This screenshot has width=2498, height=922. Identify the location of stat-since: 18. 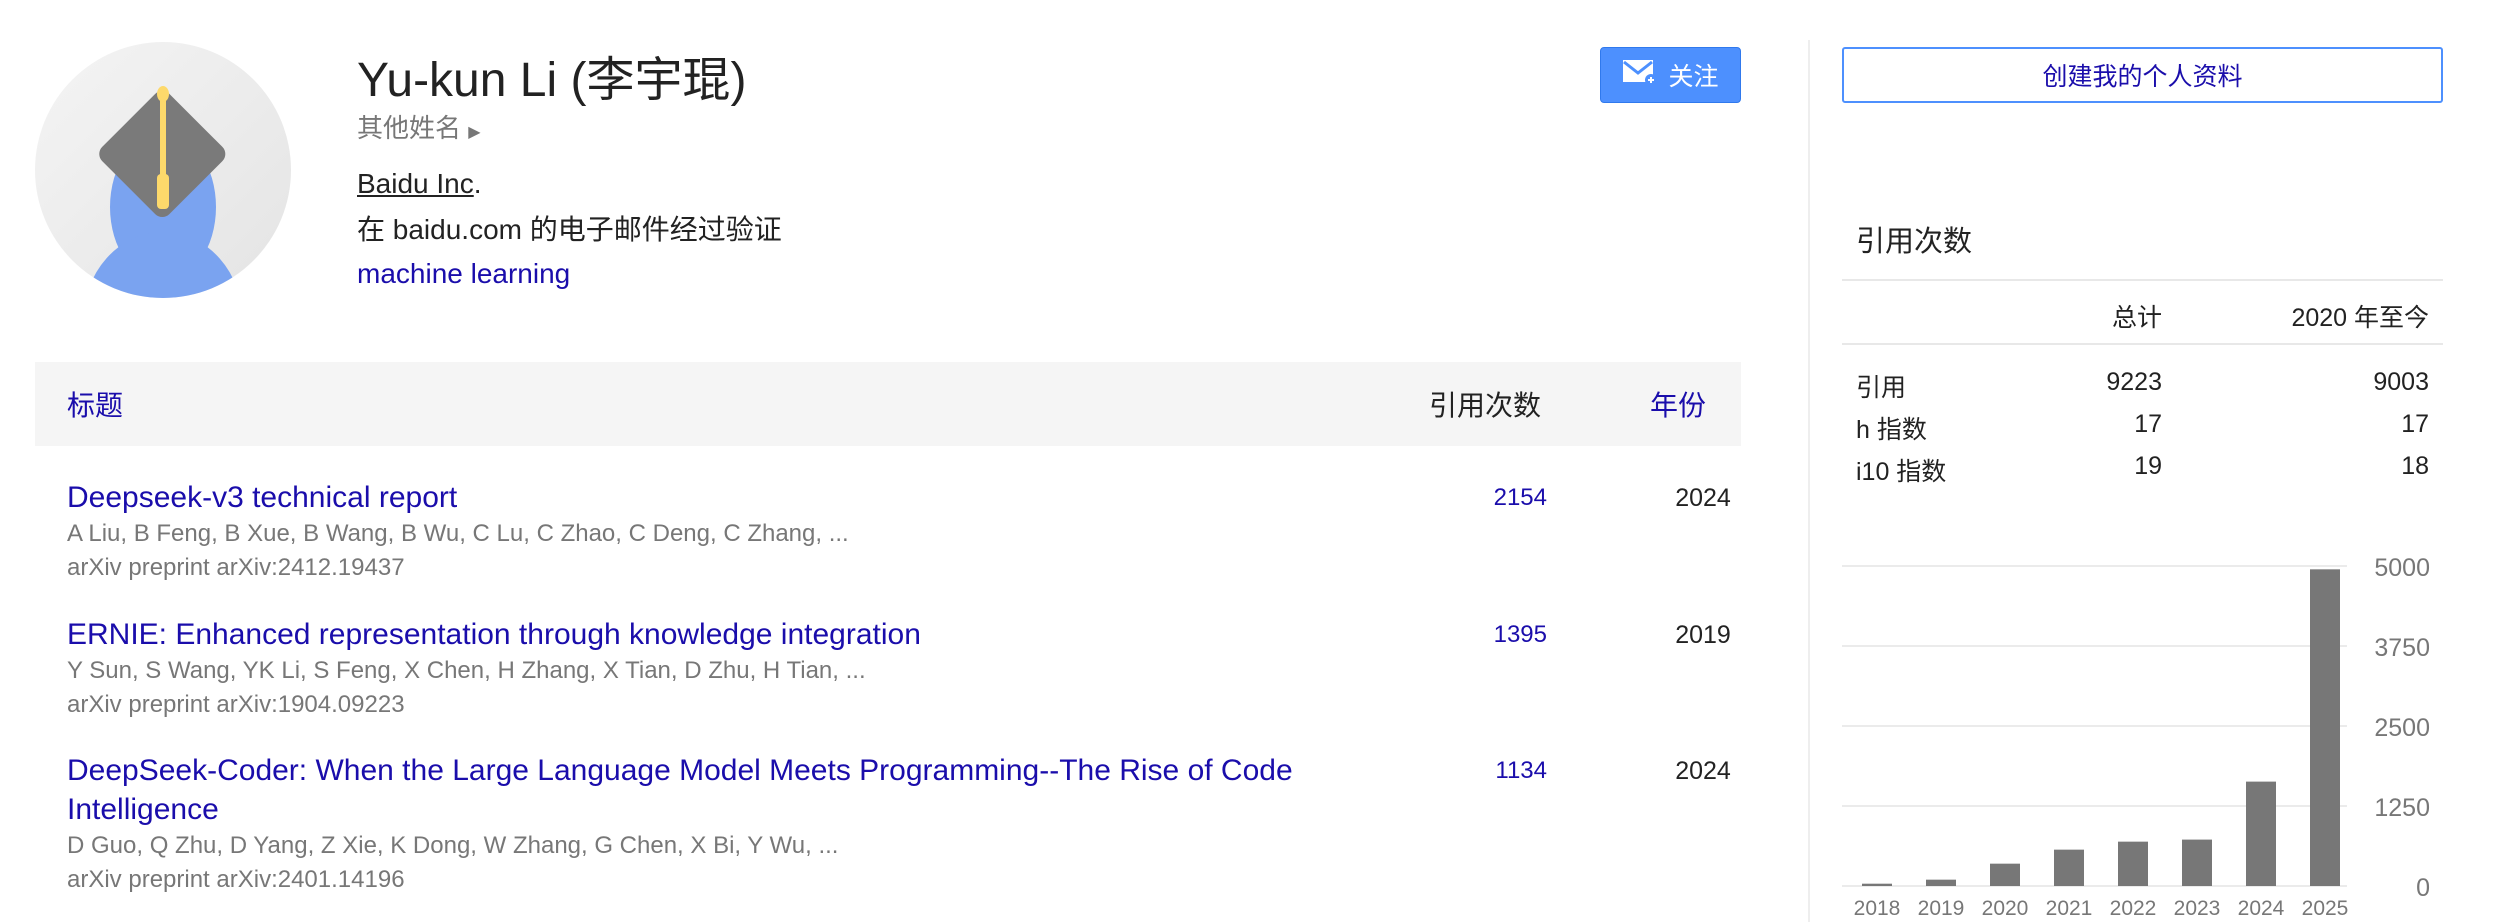
(2415, 466).